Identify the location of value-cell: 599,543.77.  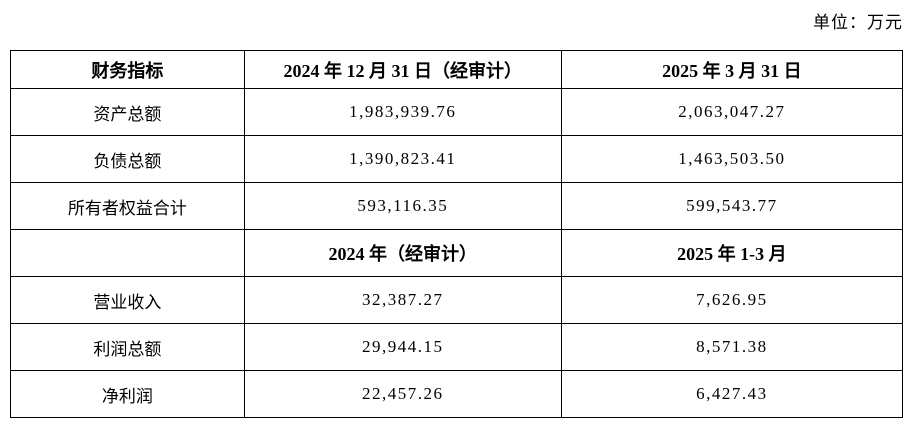
(732, 206).